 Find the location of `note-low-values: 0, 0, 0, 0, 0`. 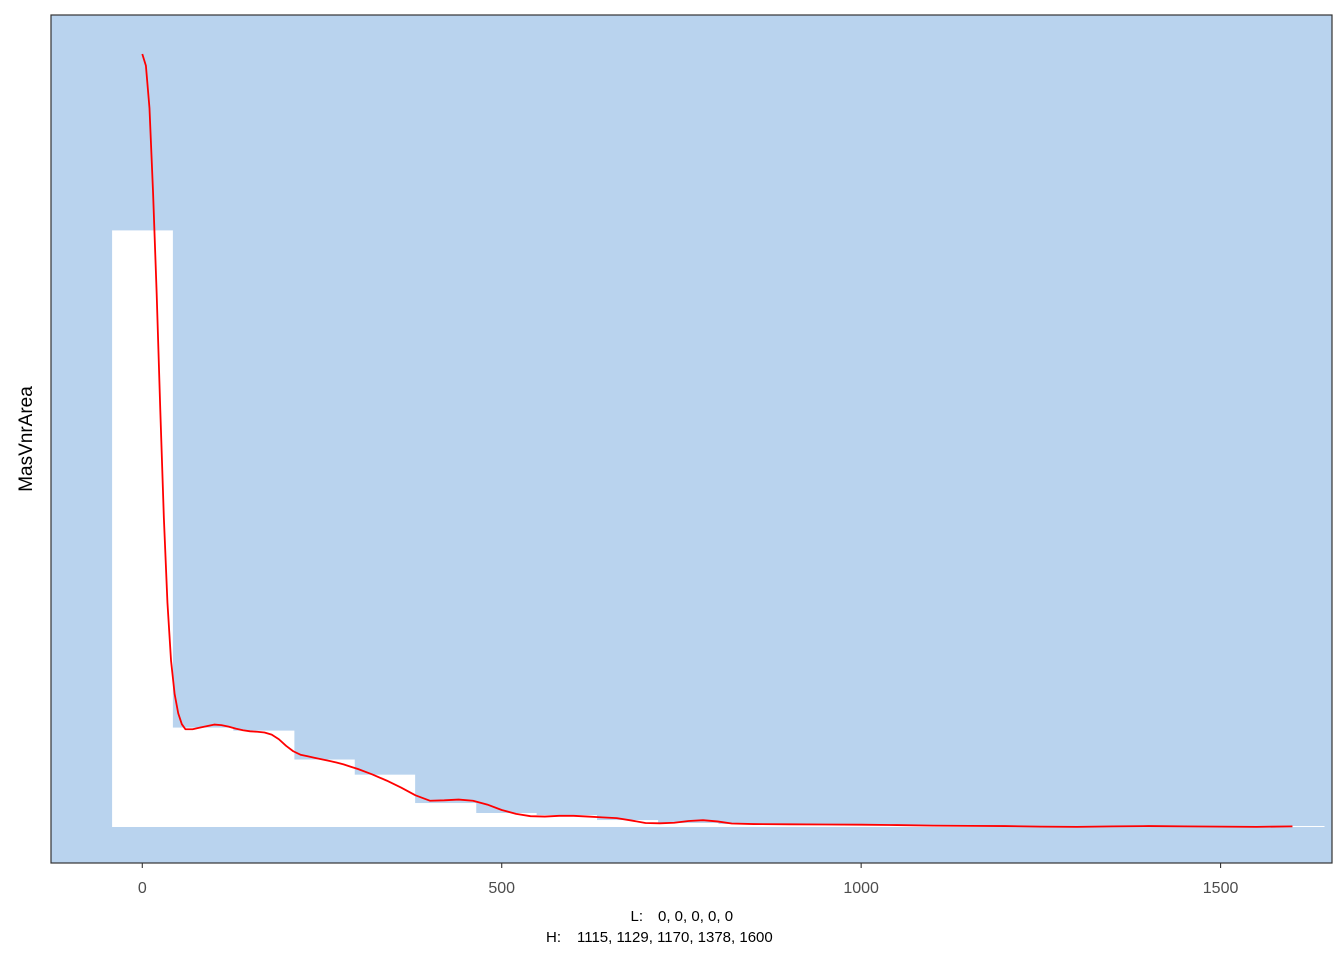

note-low-values: 0, 0, 0, 0, 0 is located at coordinates (695, 916).